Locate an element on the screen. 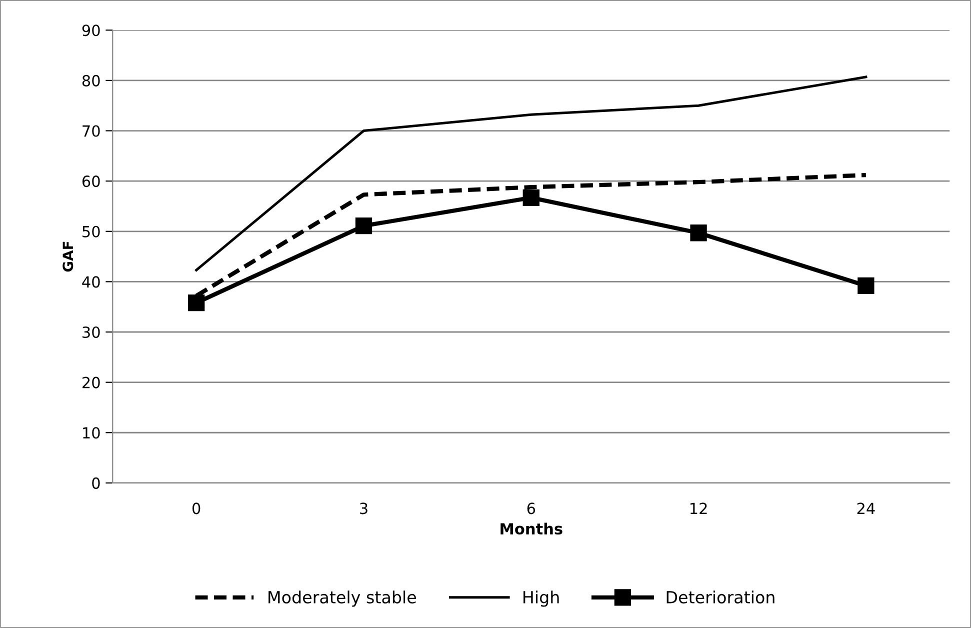 This screenshot has height=628, width=971. legend-label: Moderately stable is located at coordinates (342, 598).